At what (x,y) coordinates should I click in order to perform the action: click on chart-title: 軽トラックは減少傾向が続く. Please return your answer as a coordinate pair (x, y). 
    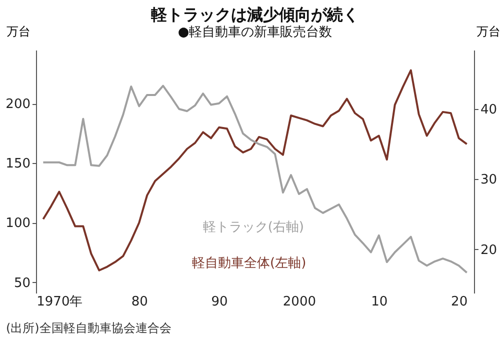
    Looking at the image, I should click on (254, 14).